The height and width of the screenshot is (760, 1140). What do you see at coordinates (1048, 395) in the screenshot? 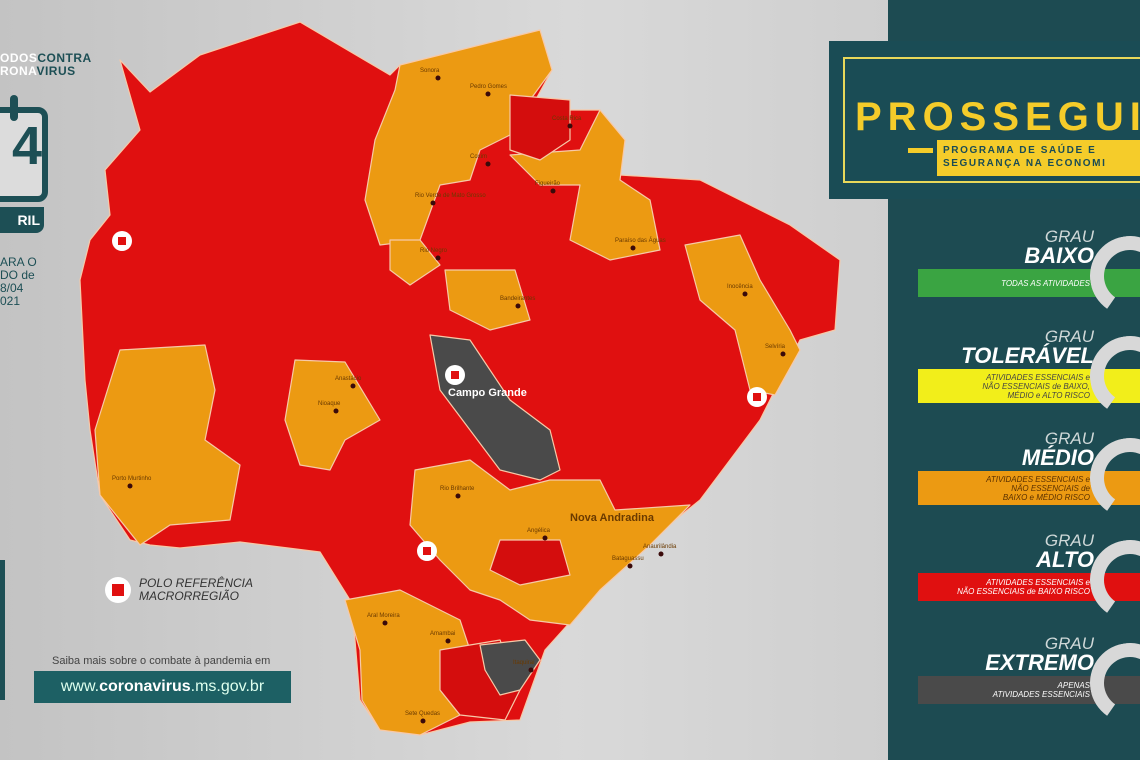
I see `description-line: MÉDIO e ALTO RISCO` at bounding box center [1048, 395].